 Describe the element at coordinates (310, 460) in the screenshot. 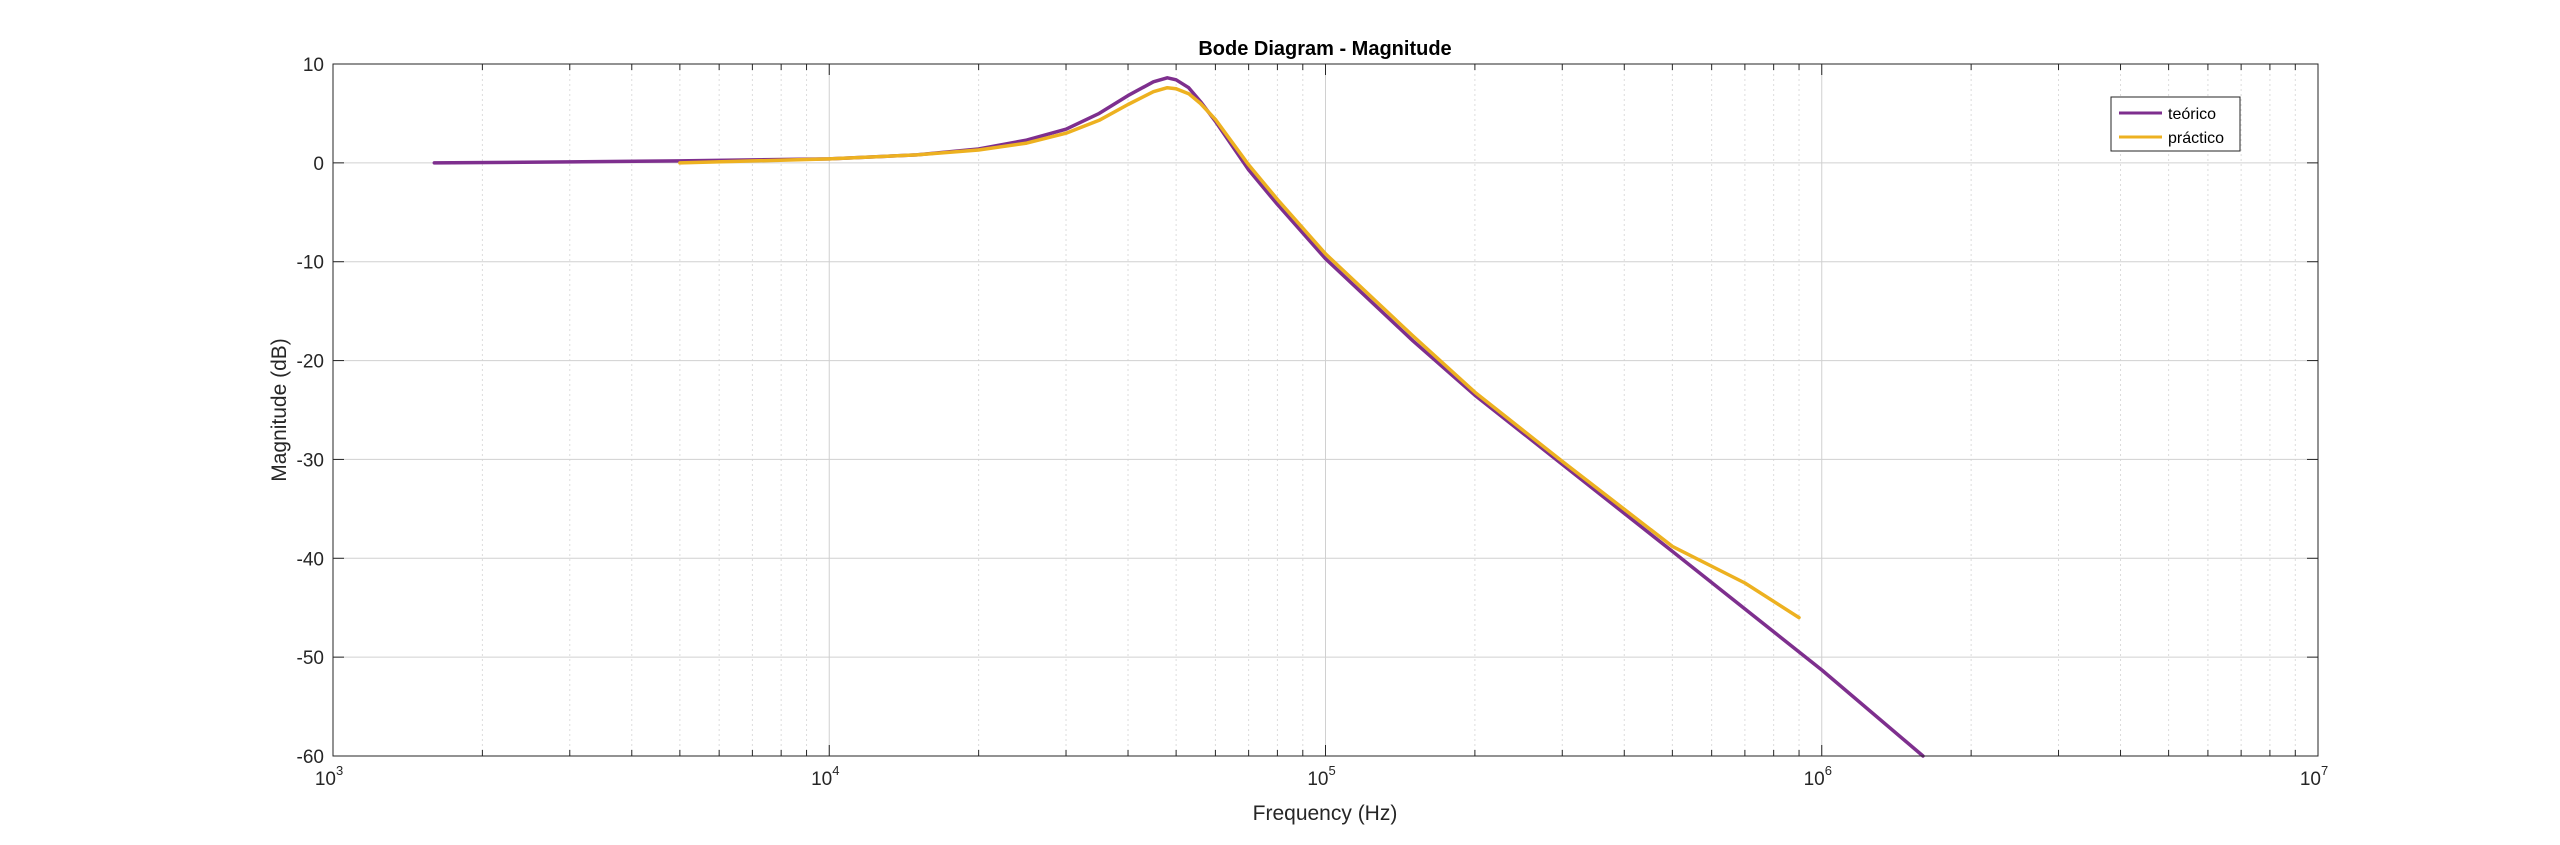

I see `y-tick-label: -30` at that location.